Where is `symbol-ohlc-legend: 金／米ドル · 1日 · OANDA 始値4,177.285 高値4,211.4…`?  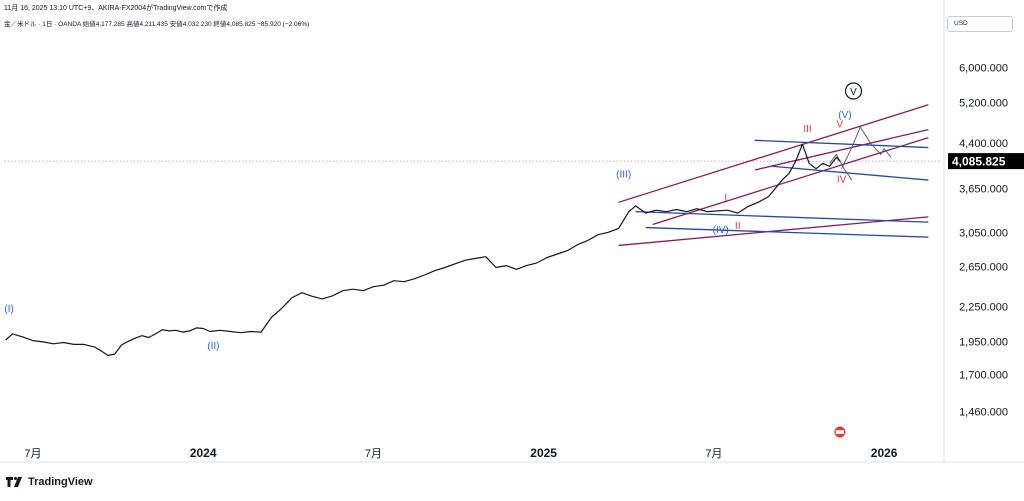
symbol-ohlc-legend: 金／米ドル · 1日 · OANDA 始値4,177.285 高値4,211.4… is located at coordinates (157, 24).